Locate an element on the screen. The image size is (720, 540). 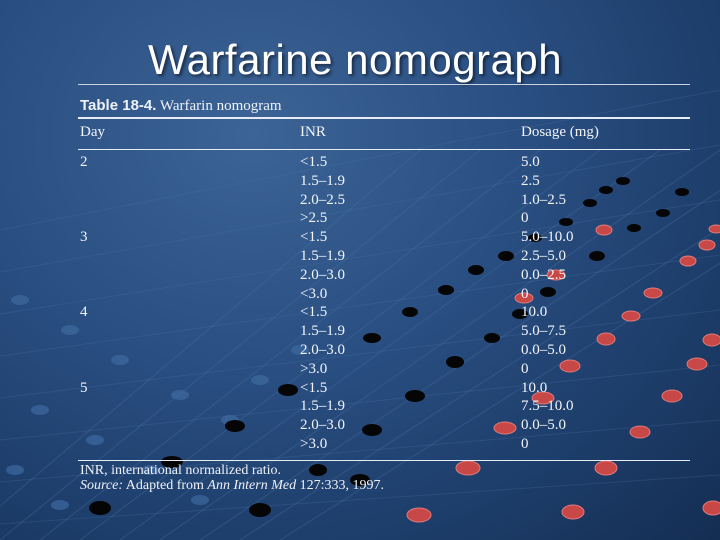
table-row: 4 <1.5 10.0 is located at coordinates (360, 313).